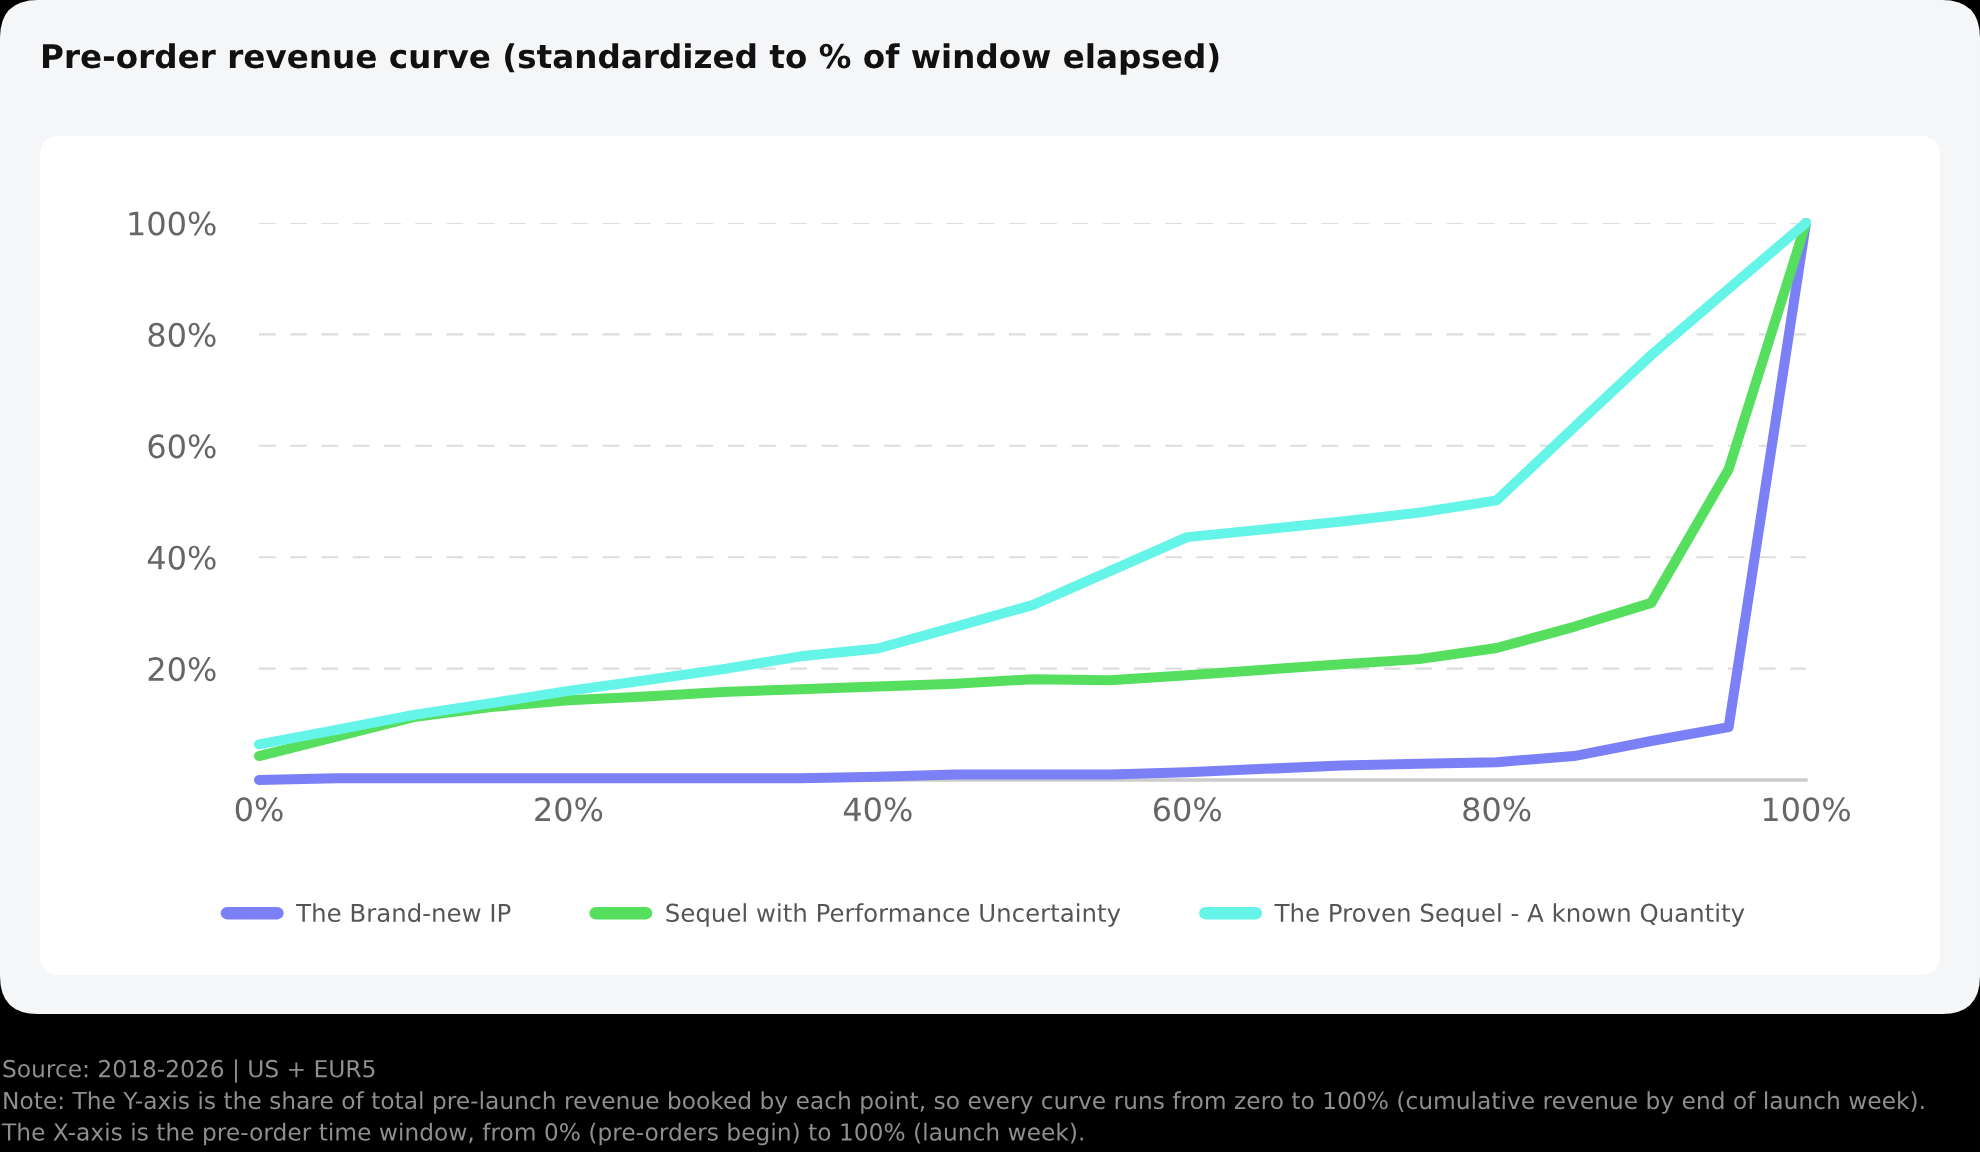  I want to click on x-tick-label: 0%, so click(259, 809).